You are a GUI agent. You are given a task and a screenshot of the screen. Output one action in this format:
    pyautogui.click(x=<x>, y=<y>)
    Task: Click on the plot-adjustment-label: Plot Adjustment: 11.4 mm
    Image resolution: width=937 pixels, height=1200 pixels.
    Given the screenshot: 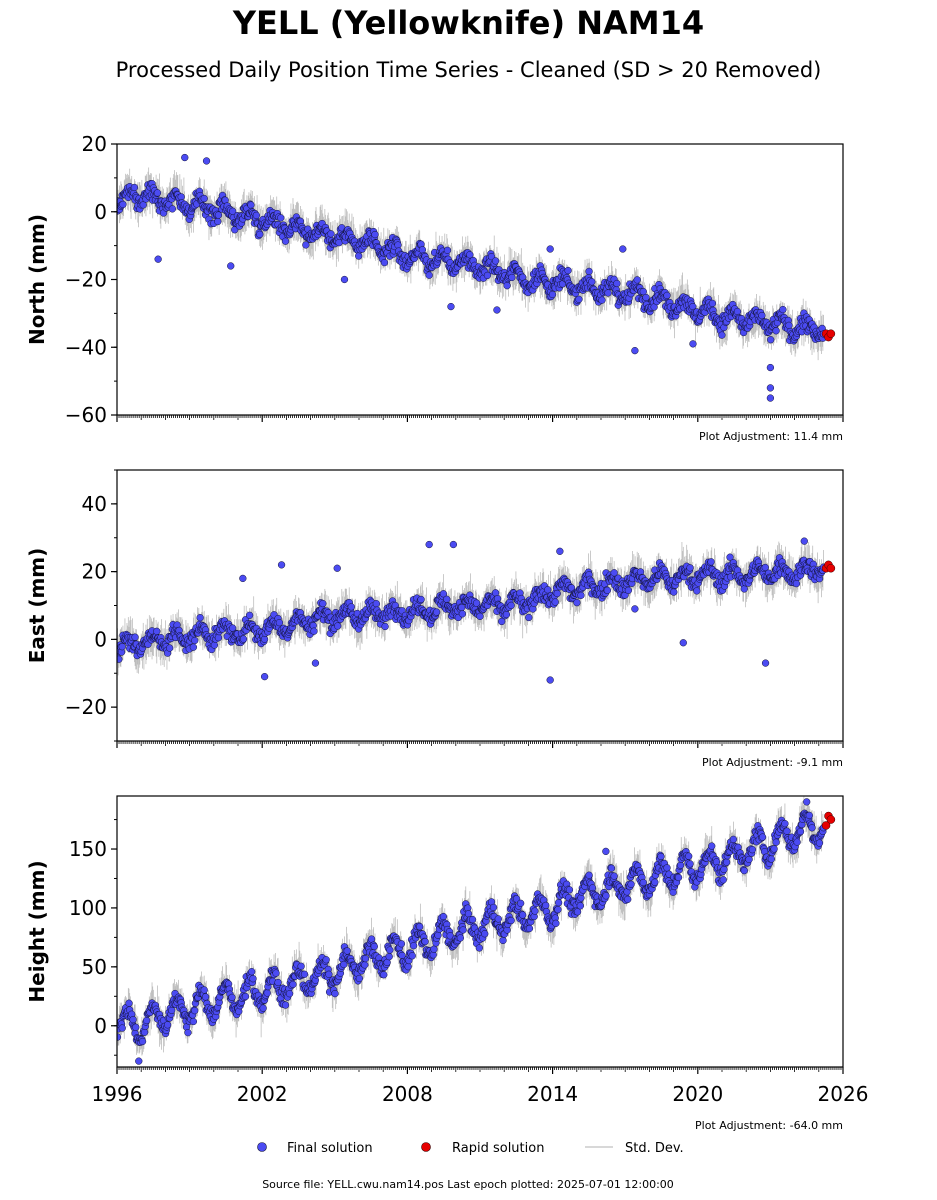 What is the action you would take?
    pyautogui.click(x=771, y=436)
    